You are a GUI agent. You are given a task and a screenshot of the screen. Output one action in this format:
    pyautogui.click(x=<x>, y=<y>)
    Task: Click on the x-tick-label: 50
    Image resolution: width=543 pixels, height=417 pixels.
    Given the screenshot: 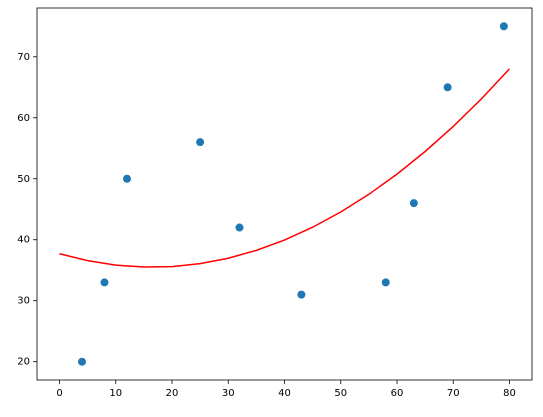 What is the action you would take?
    pyautogui.click(x=340, y=393)
    